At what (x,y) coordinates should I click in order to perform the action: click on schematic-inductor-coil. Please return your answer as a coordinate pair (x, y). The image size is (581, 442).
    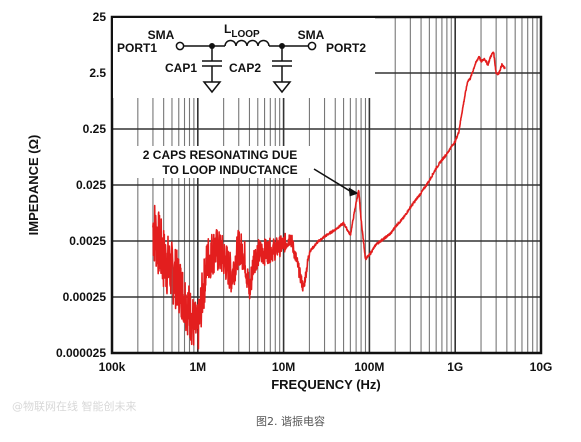
    Looking at the image, I should click on (247, 43).